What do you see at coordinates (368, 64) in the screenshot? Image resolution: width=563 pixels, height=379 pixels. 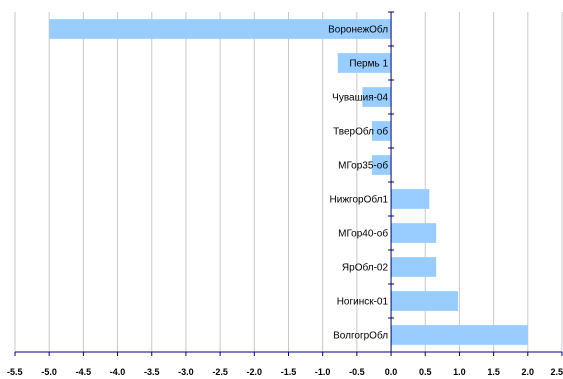 I see `category-label-1: Пермь 1` at bounding box center [368, 64].